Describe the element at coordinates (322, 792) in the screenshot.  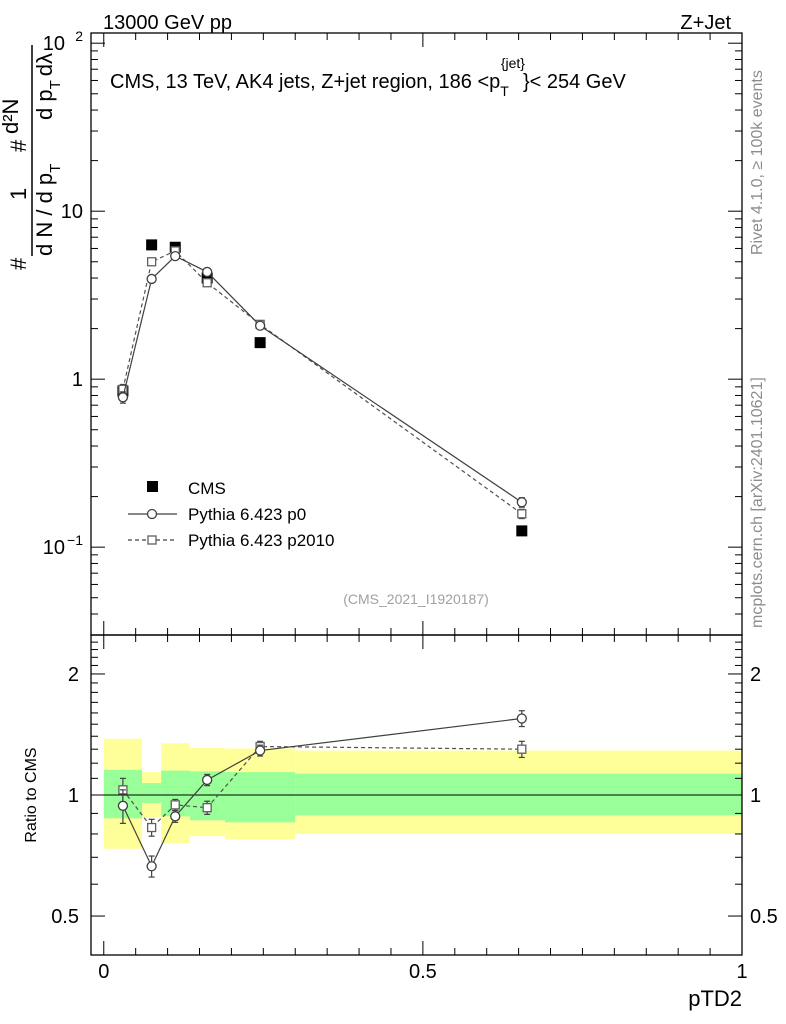
I see `ratio-p0-line` at that location.